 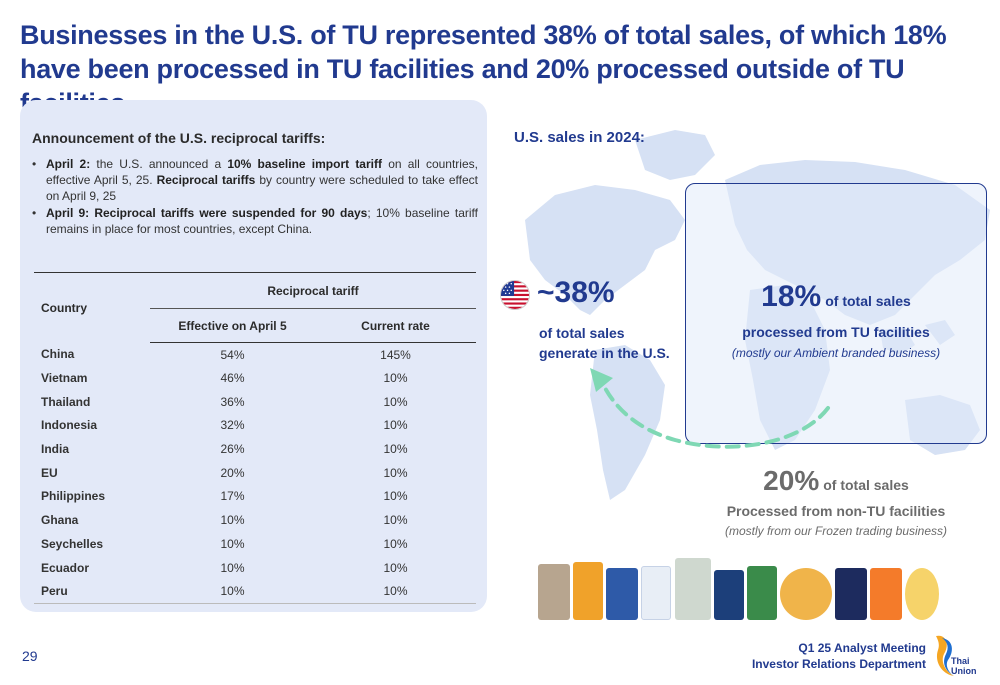 What do you see at coordinates (232, 449) in the screenshot?
I see `cell-effective-rate: 26%` at bounding box center [232, 449].